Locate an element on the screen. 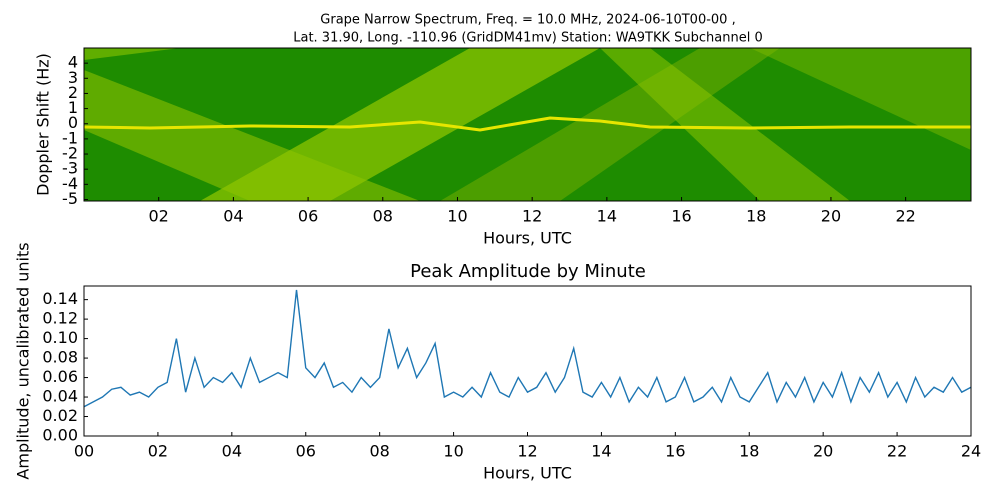  y-tick-label: 0.02 is located at coordinates (60, 415).